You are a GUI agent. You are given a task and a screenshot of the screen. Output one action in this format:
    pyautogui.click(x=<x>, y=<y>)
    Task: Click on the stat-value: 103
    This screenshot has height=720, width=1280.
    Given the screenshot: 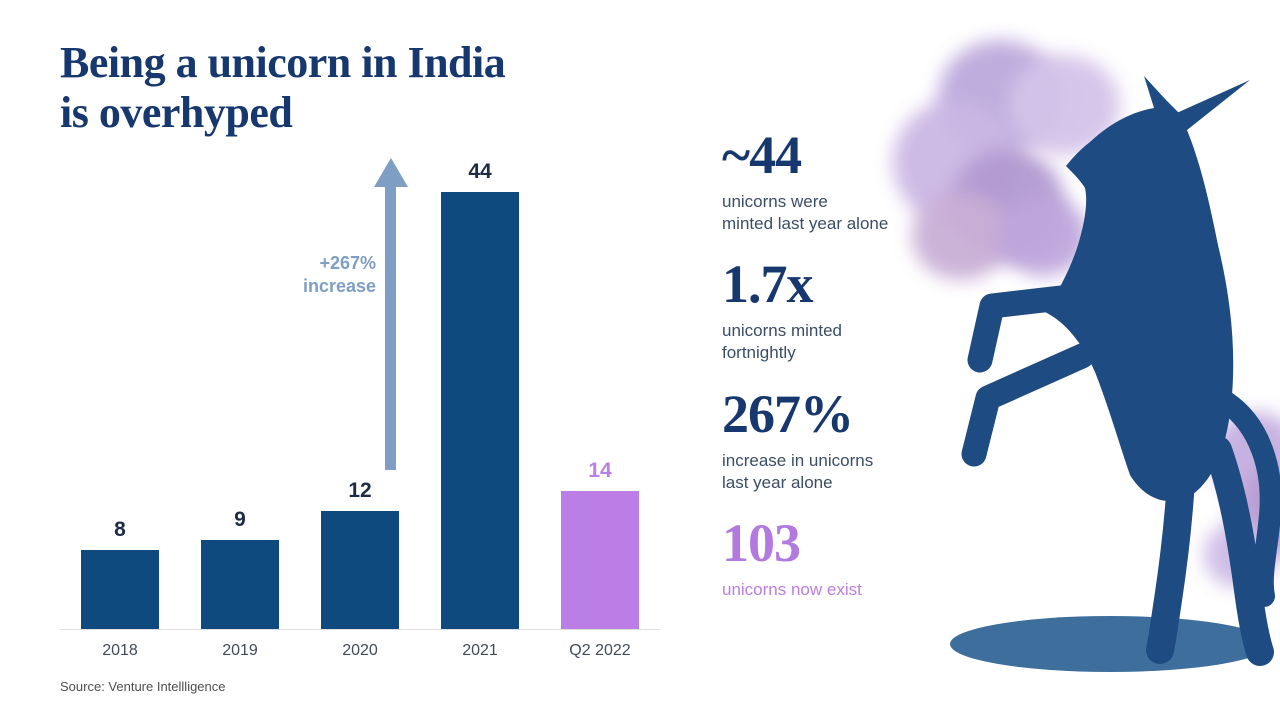 What is the action you would take?
    pyautogui.click(x=761, y=542)
    